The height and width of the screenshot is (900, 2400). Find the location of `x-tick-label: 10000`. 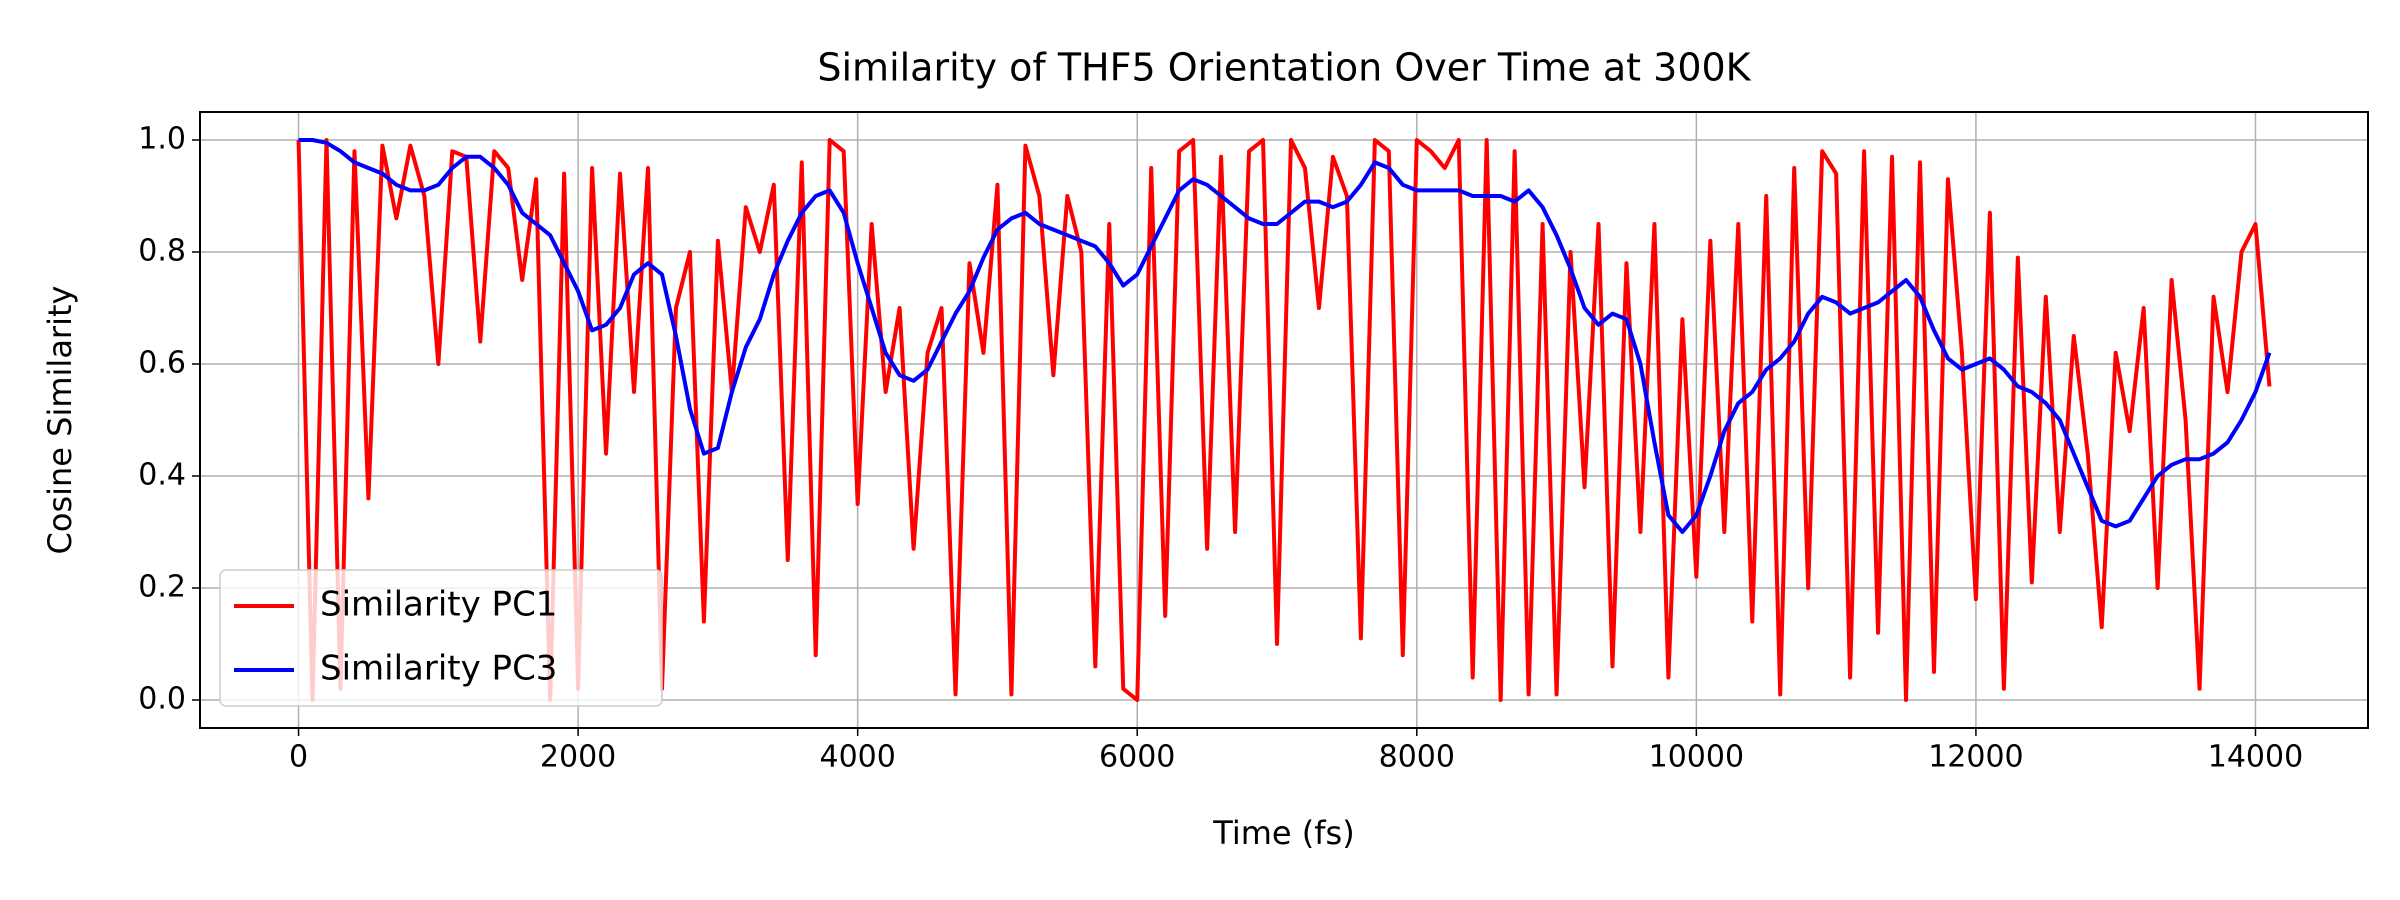

x-tick-label: 10000 is located at coordinates (1696, 757).